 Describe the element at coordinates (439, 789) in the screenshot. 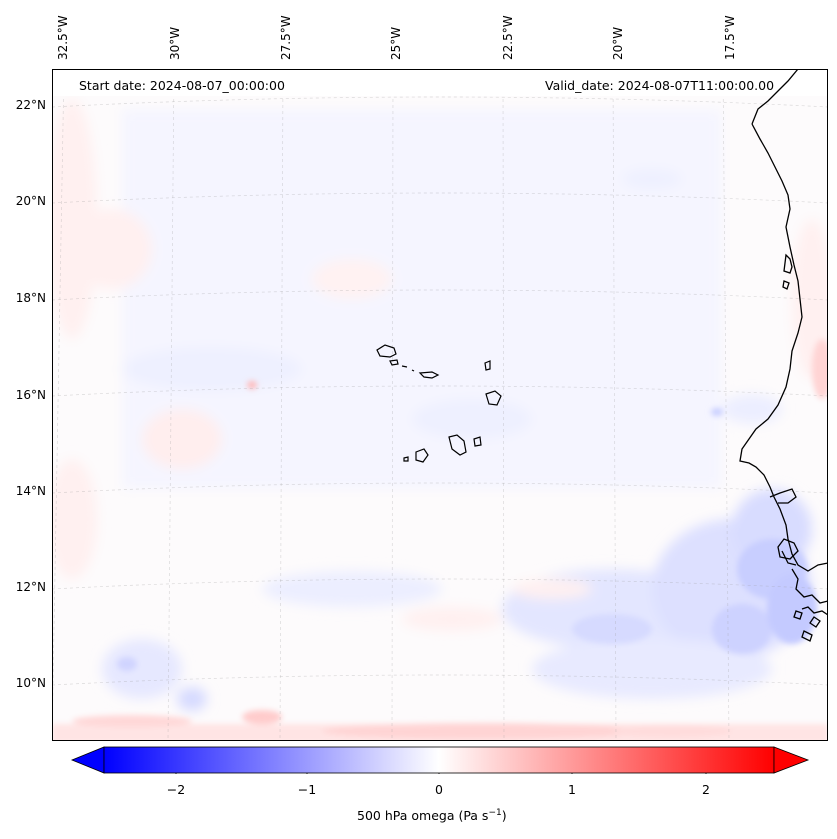

I see `colorbar-tick-label: 0` at that location.